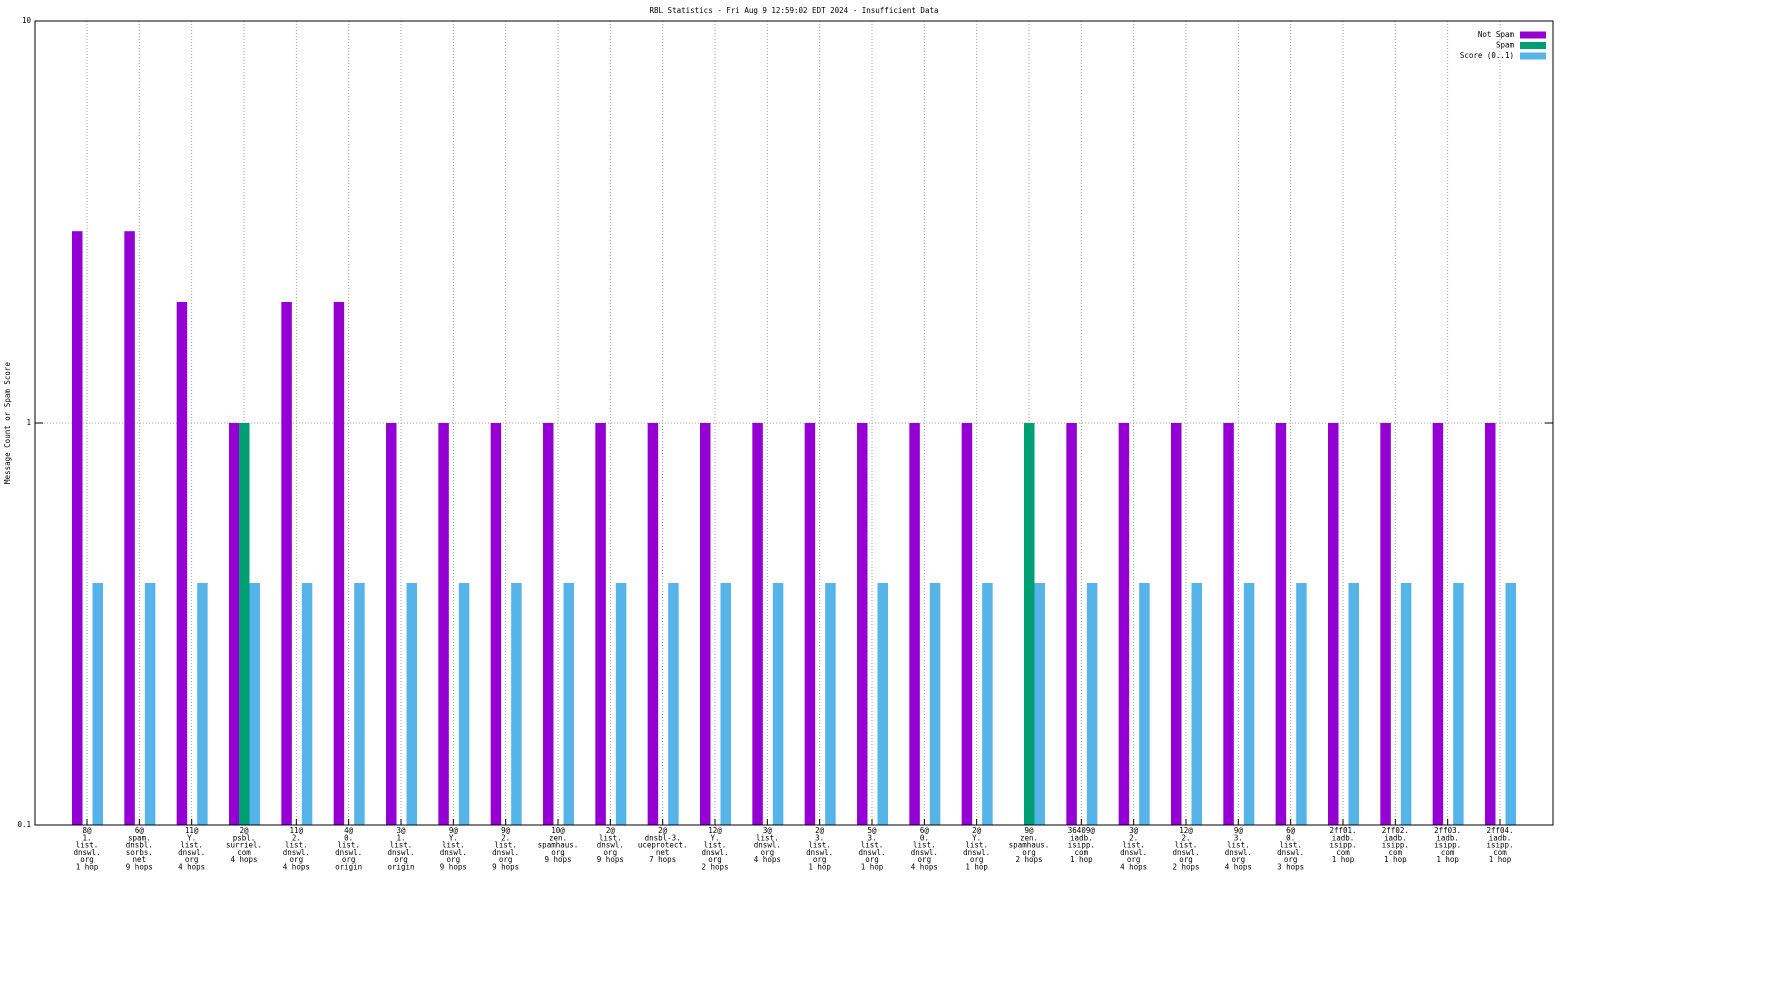  Describe the element at coordinates (663, 845) in the screenshot. I see `x-tick-label: 2@ dnsbl-3. uceprotect. net 7 hops` at that location.